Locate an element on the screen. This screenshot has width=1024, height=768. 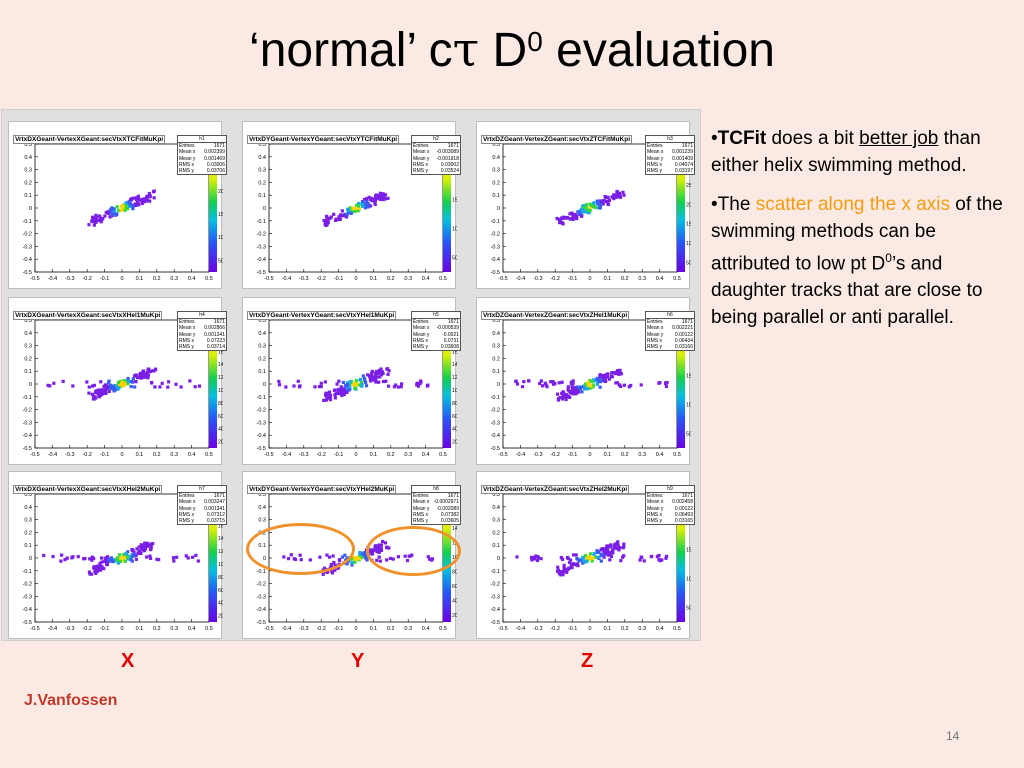
stats-row: Mean y 0.001409 is located at coordinates (670, 158).